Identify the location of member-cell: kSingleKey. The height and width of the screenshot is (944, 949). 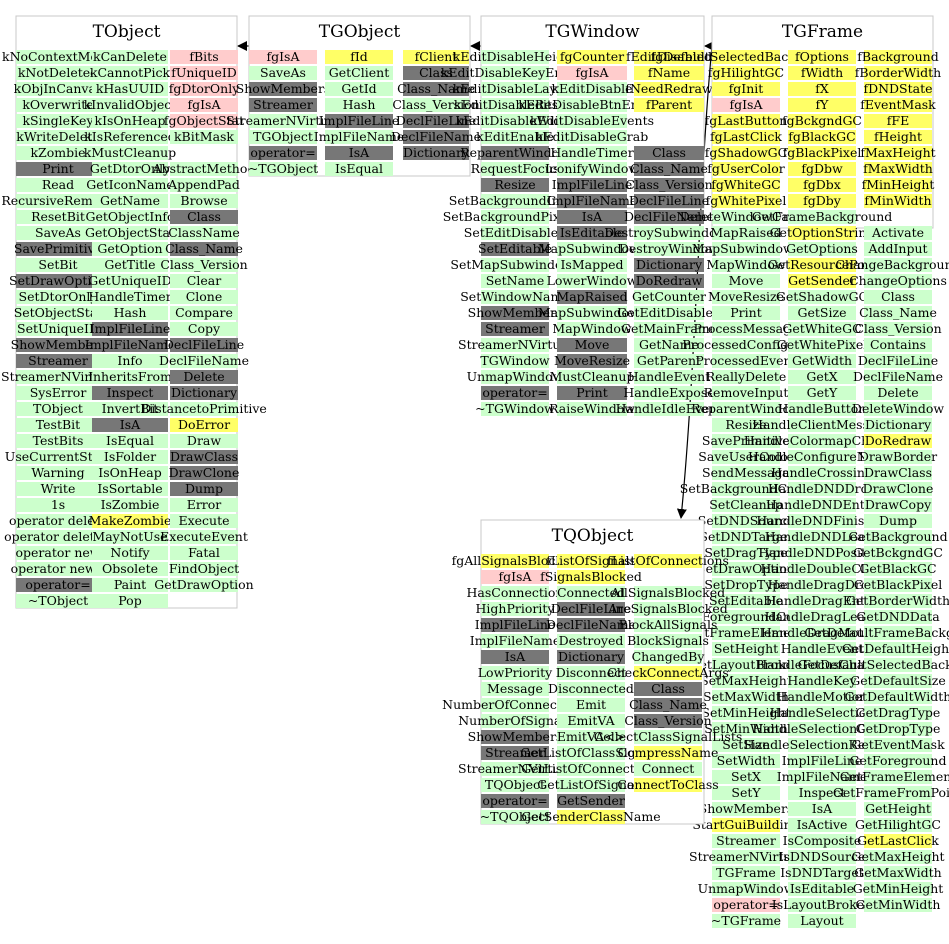
(58, 120).